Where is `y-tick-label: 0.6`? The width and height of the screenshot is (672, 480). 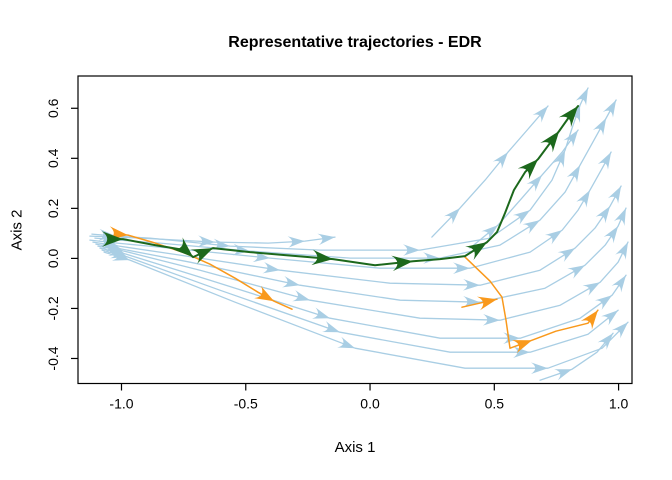 y-tick-label: 0.6 is located at coordinates (53, 108).